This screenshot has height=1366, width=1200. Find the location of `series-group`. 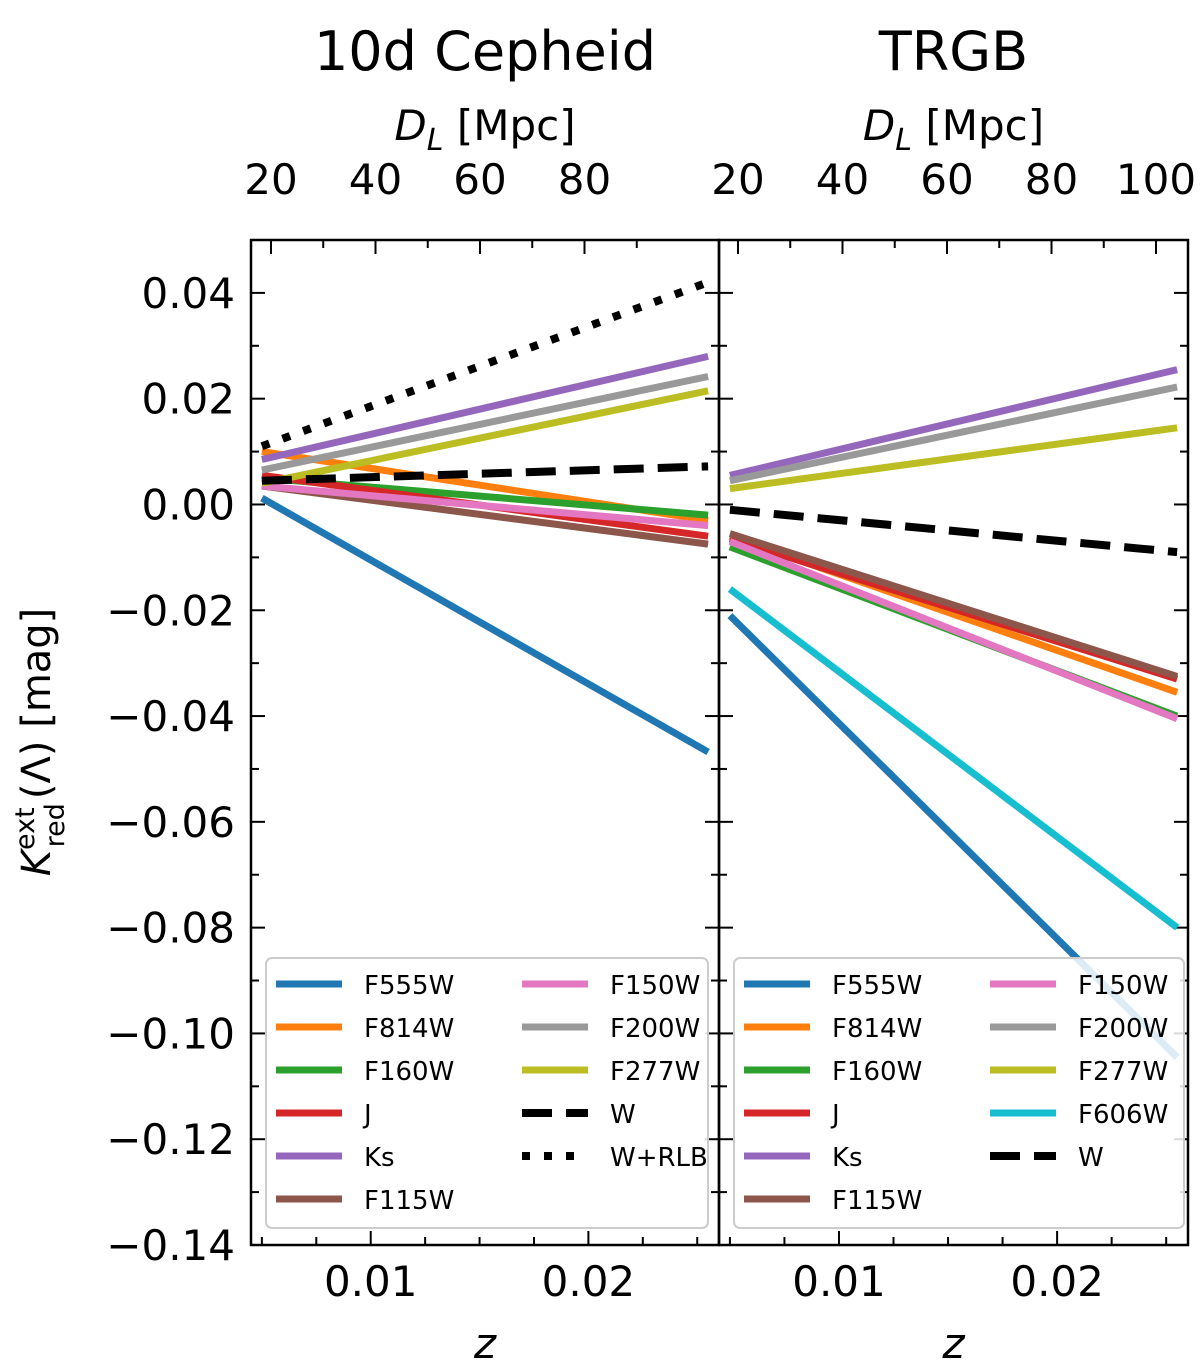

series-group is located at coordinates (485, 517).